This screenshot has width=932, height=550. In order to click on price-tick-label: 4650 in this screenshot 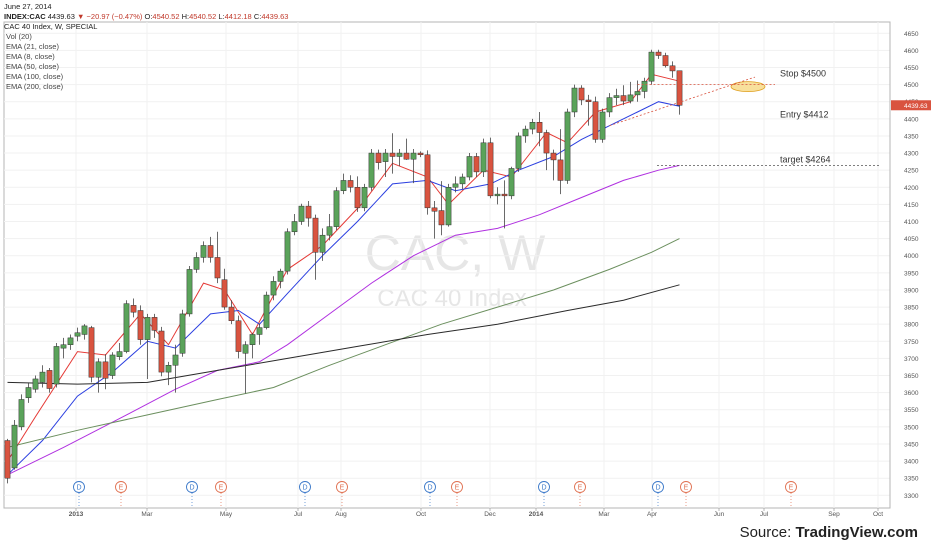, I will do `click(911, 34)`.